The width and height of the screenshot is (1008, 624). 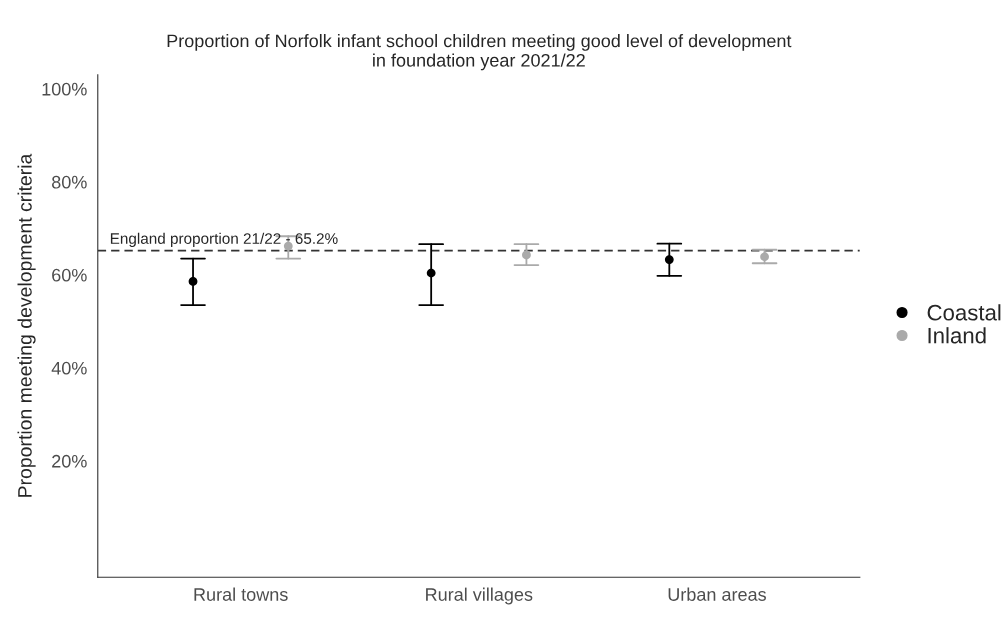 What do you see at coordinates (69, 461) in the screenshot?
I see `y-tick-label: 20%` at bounding box center [69, 461].